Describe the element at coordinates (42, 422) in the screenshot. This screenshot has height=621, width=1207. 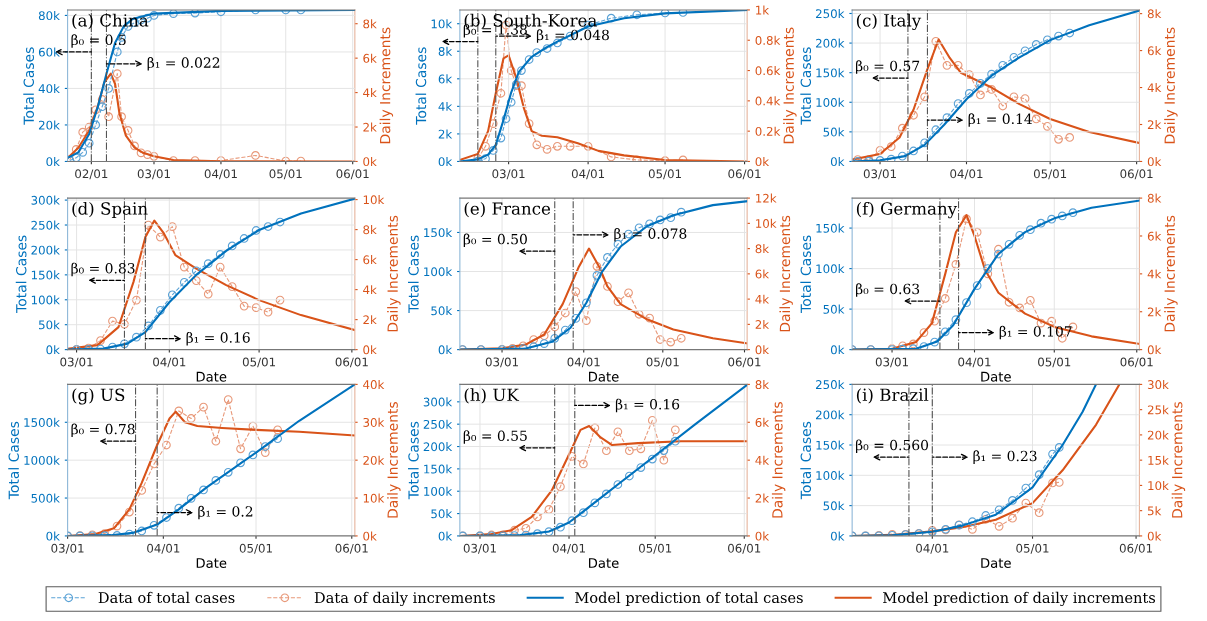
I see `y-tick-label: 1500k` at that location.